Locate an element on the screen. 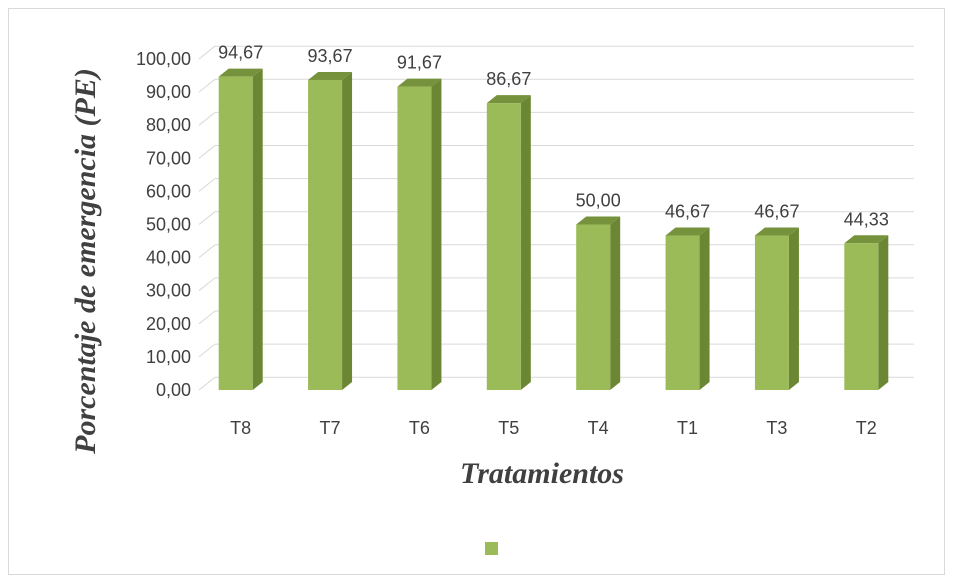  y-tick-label: 80,00 is located at coordinates (168, 125).